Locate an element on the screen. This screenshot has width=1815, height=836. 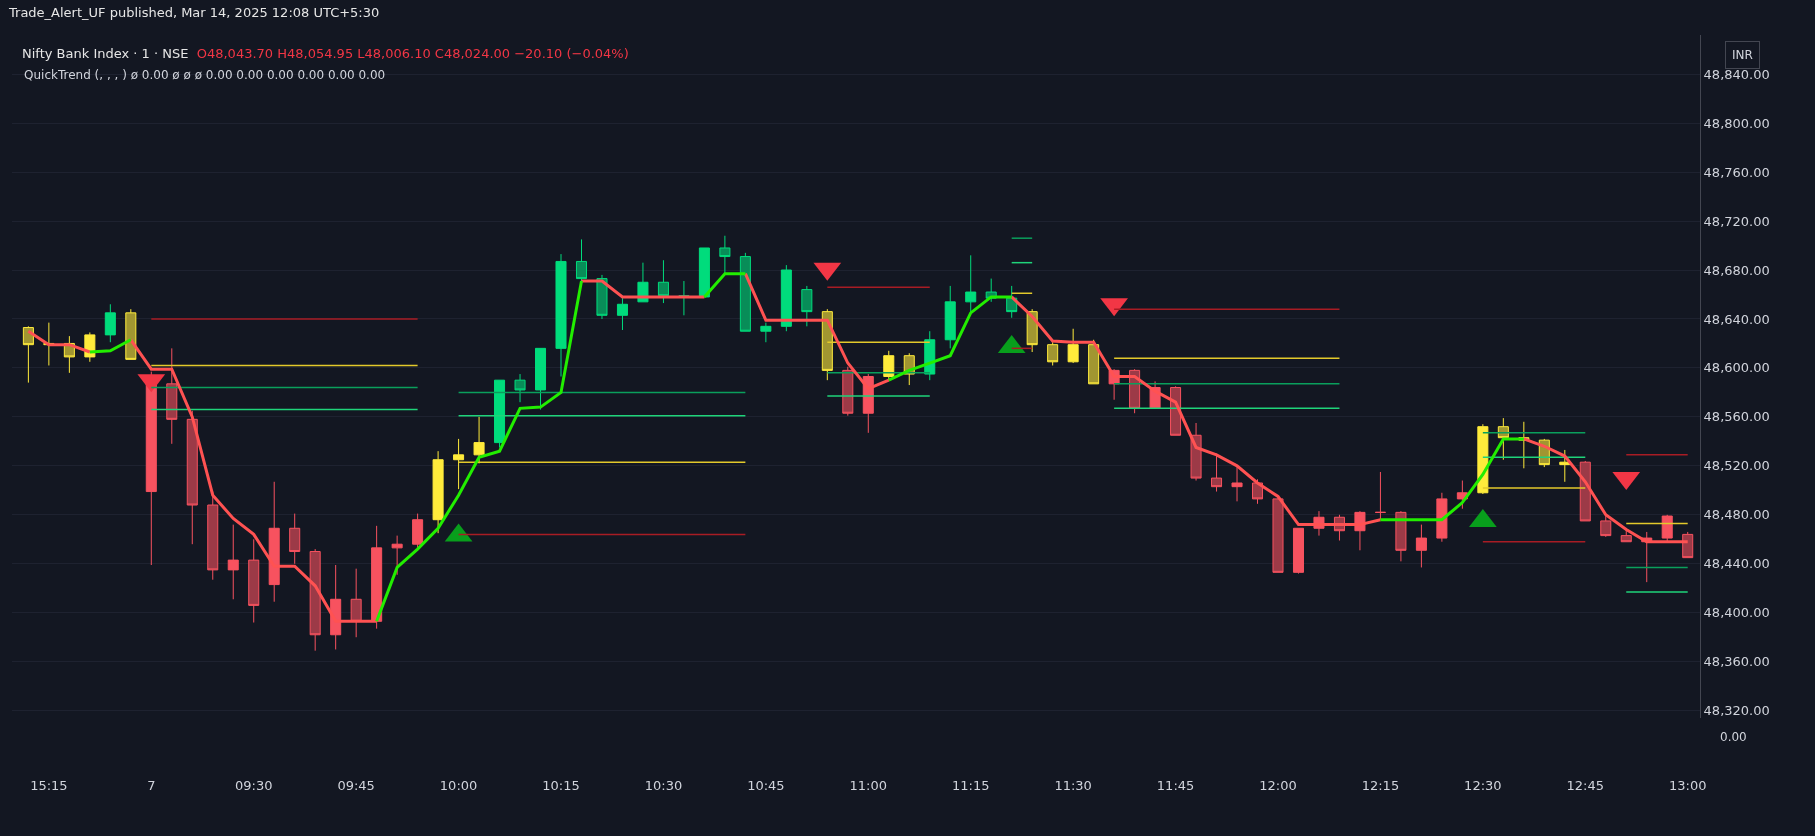
y-tick-label: 48,520.00 is located at coordinates (1736, 466).